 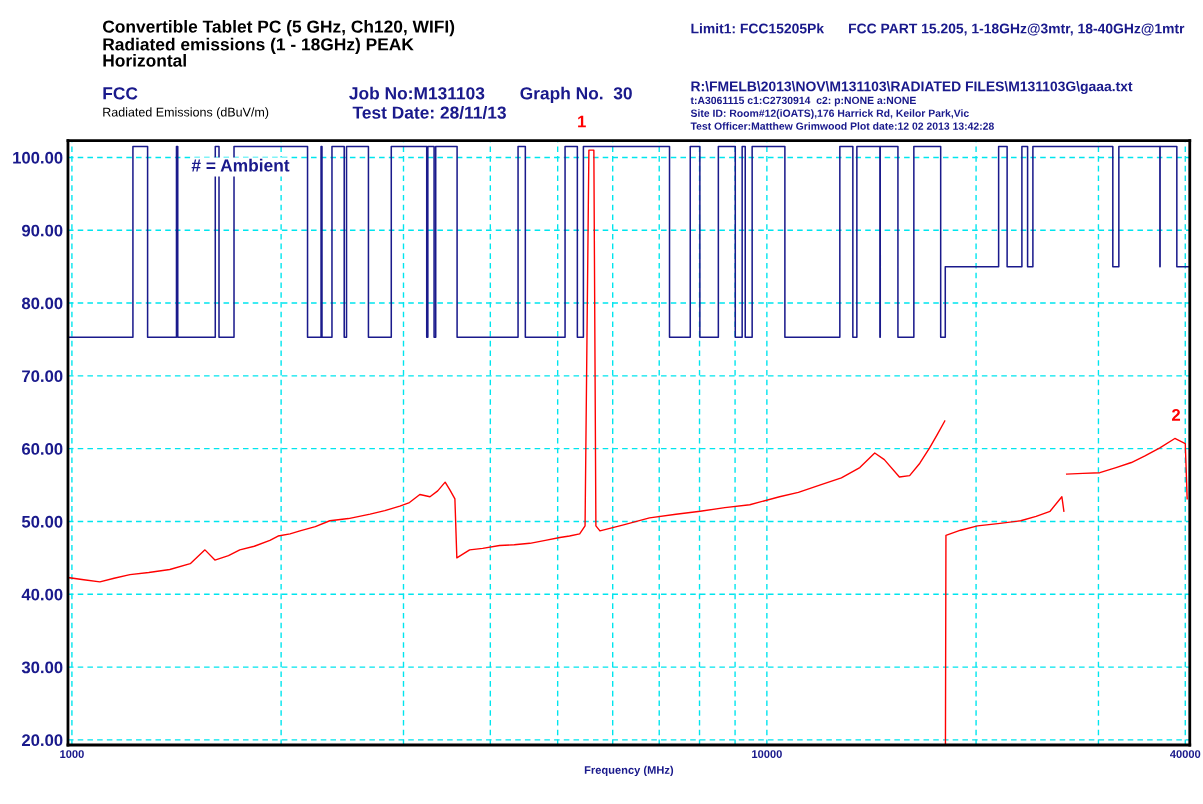 What do you see at coordinates (42, 521) in the screenshot?
I see `y-tick-label: 50.00` at bounding box center [42, 521].